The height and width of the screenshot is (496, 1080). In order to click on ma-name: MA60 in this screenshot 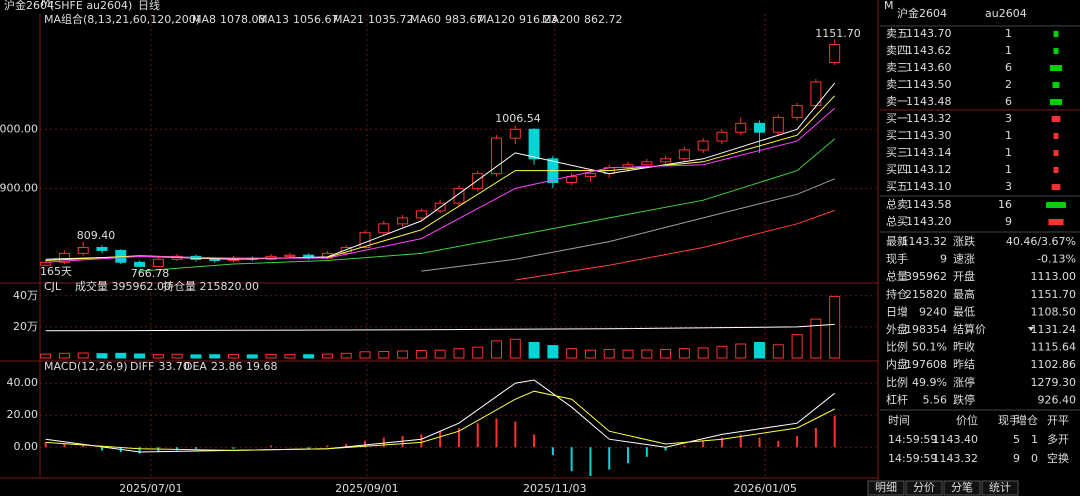, I will do `click(425, 19)`.